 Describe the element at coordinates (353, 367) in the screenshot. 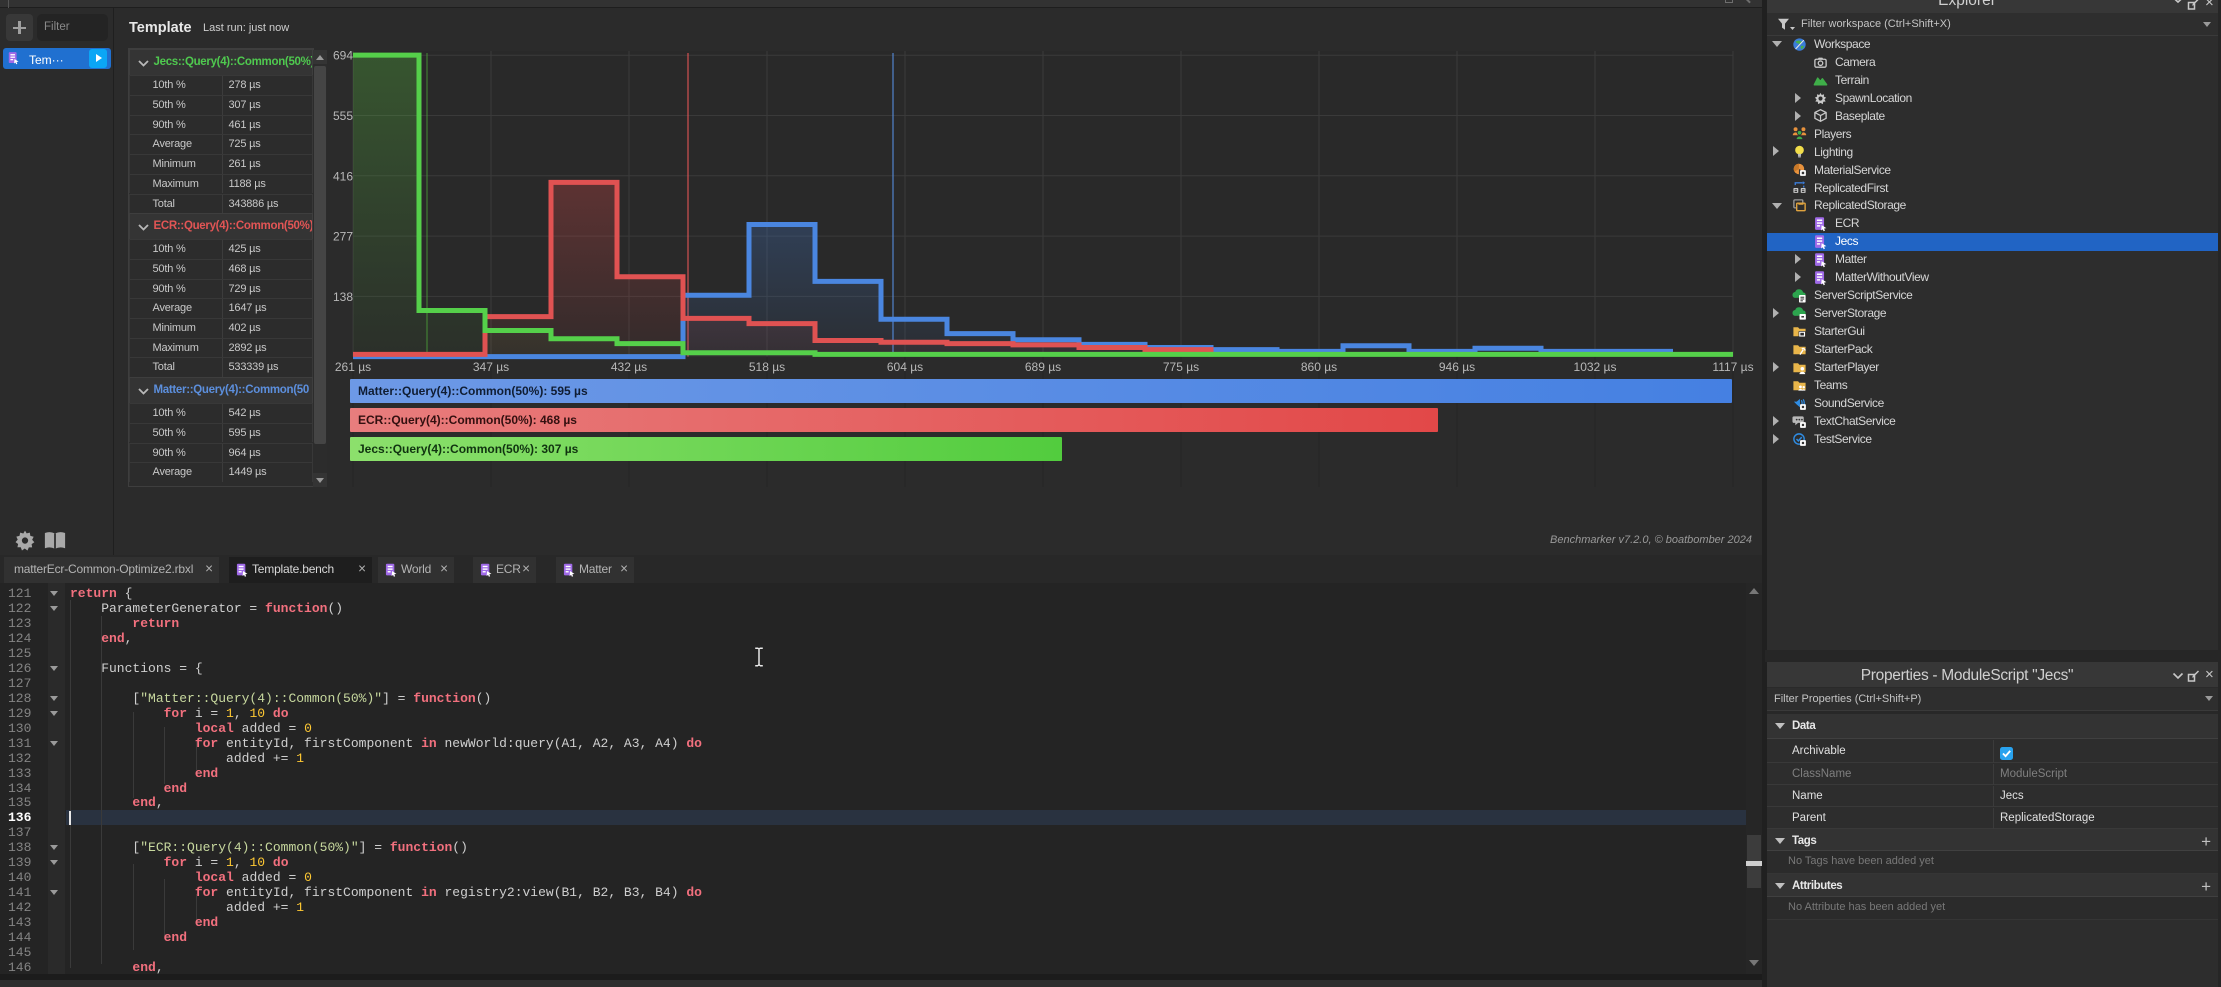

I see `svg-text: 261 µs` at that location.